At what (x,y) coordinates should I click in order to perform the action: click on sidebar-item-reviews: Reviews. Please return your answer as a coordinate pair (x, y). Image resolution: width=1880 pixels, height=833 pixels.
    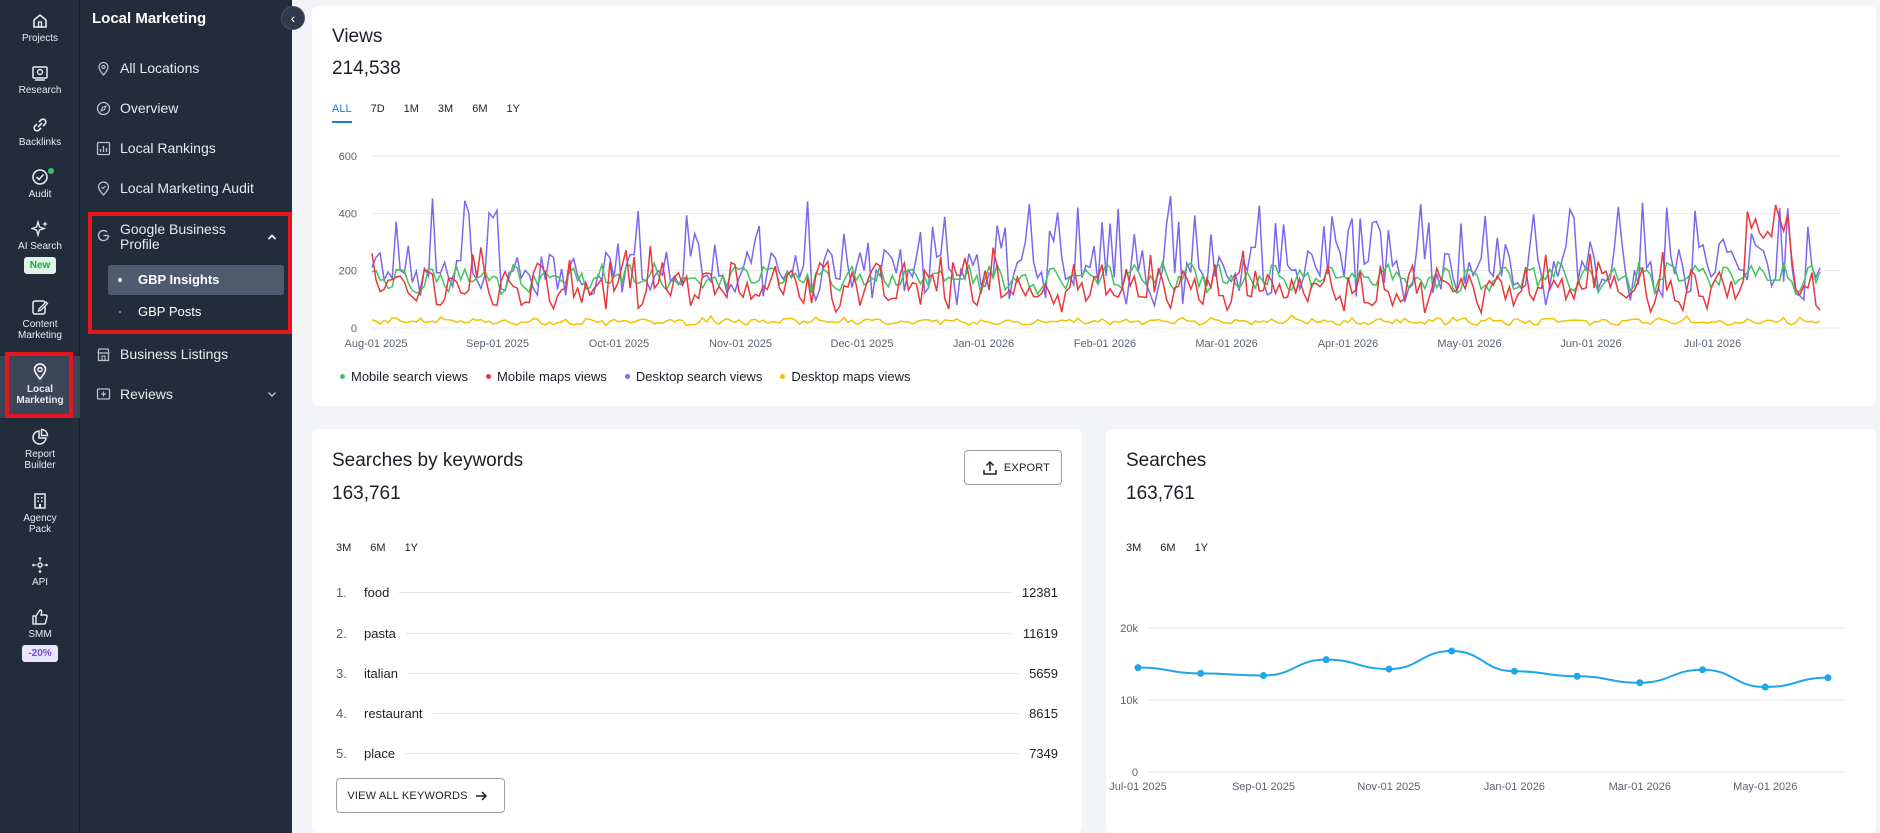
    Looking at the image, I should click on (187, 394).